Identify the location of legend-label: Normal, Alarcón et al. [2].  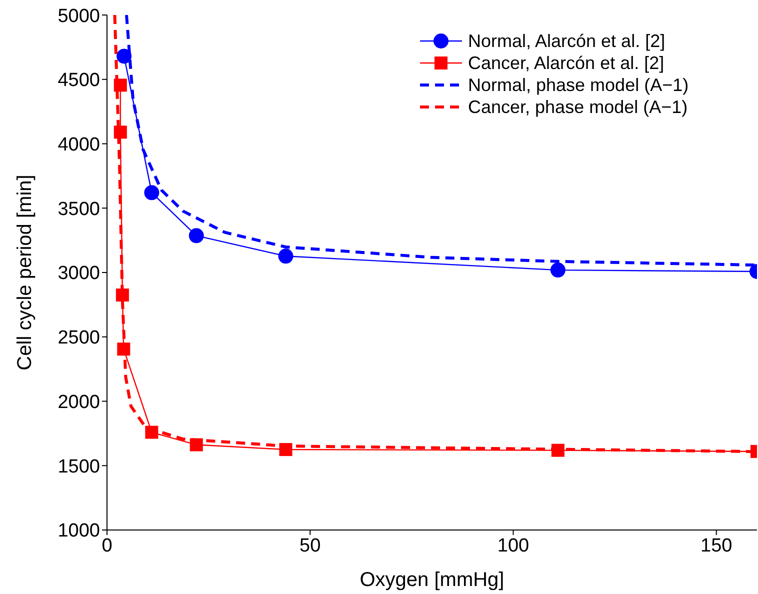
(567, 41).